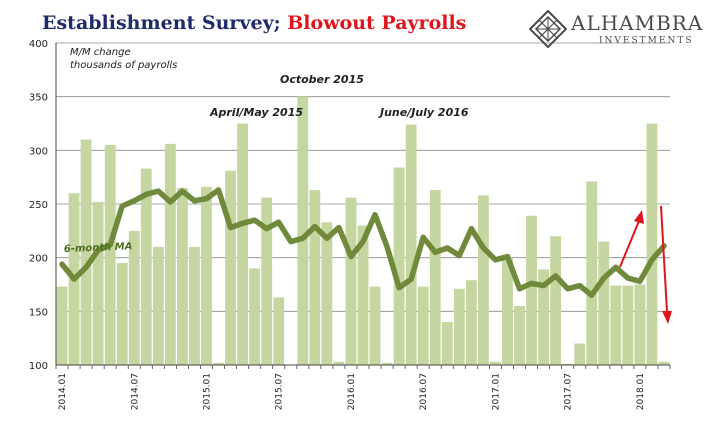  Describe the element at coordinates (375, 325) in the screenshot. I see `bar-2016.03` at that location.